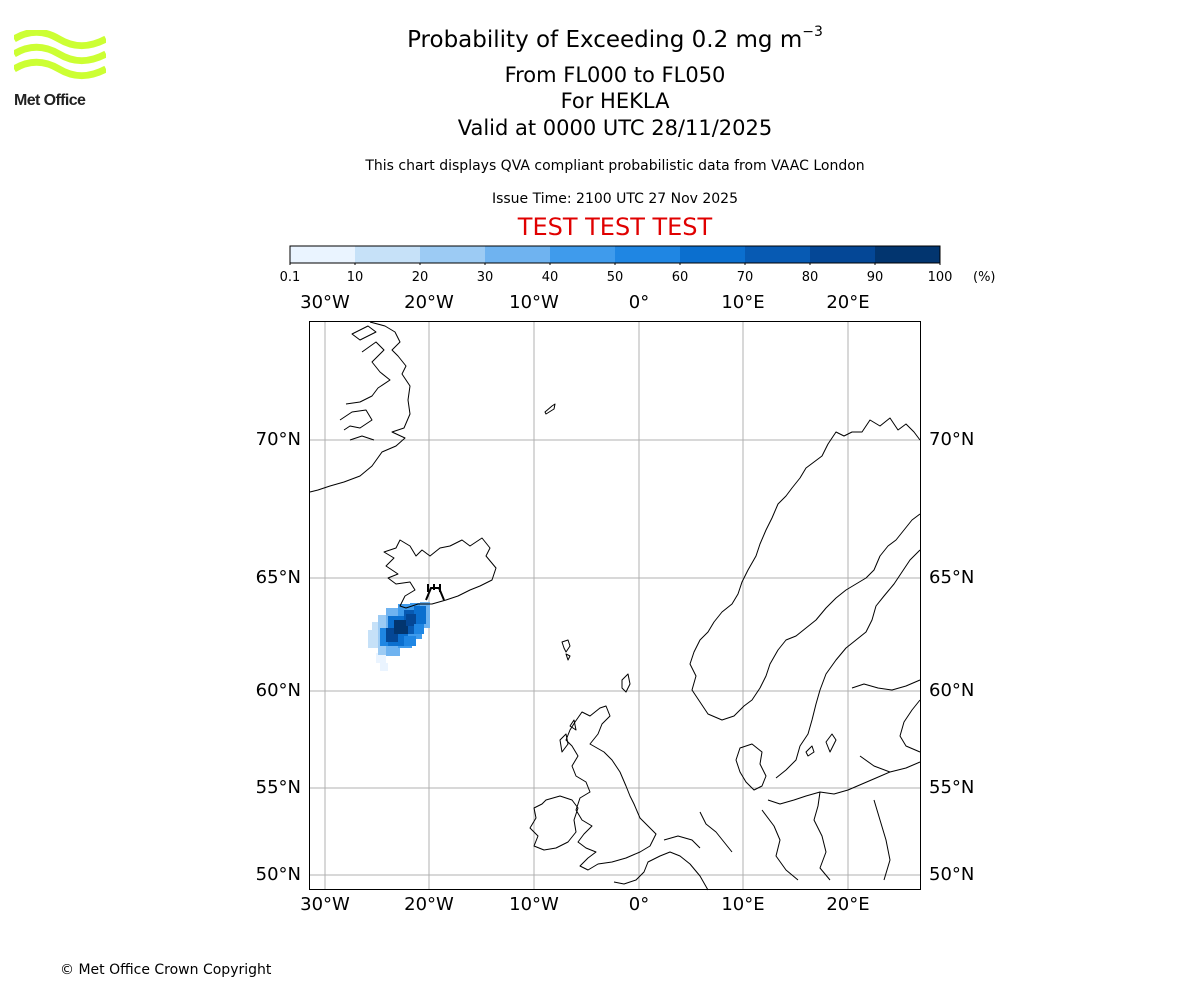  Describe the element at coordinates (745, 277) in the screenshot. I see `colorbar-tick-label: 70` at that location.